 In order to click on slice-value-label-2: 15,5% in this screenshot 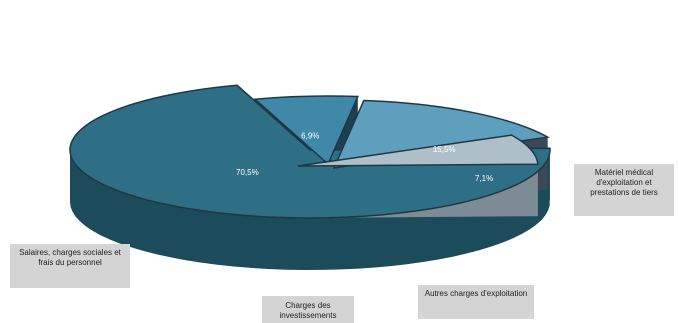, I will do `click(444, 149)`.